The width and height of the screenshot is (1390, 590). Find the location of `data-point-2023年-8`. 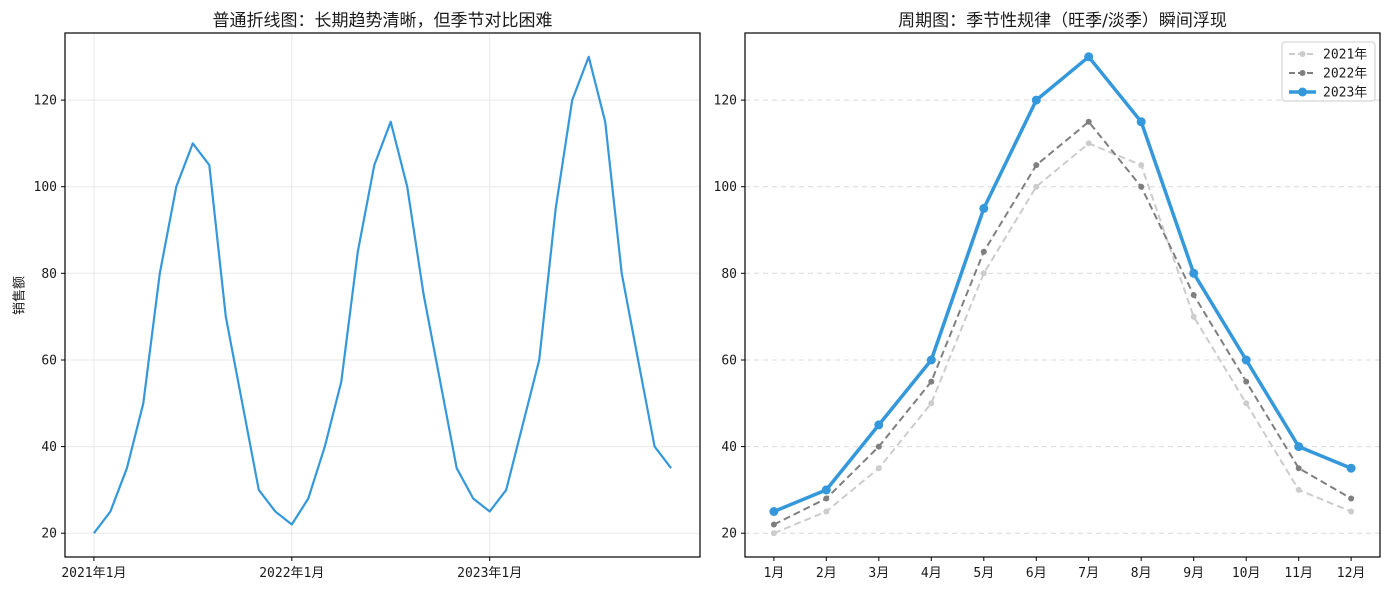

data-point-2023年-8 is located at coordinates (1141, 122).